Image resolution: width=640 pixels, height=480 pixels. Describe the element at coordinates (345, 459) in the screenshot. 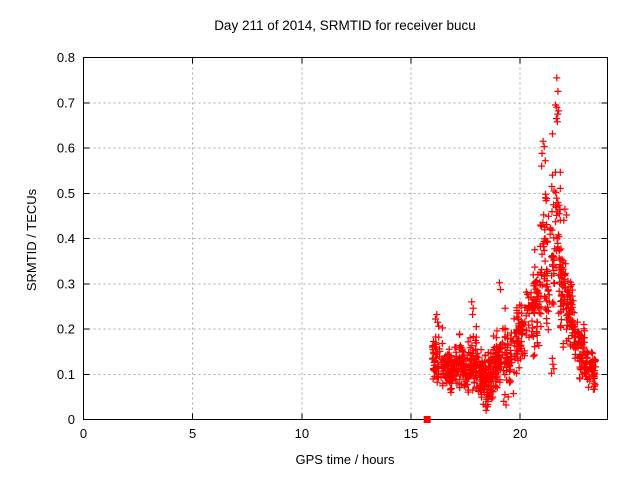

I see `x-axis-label: GPS time / hours` at that location.